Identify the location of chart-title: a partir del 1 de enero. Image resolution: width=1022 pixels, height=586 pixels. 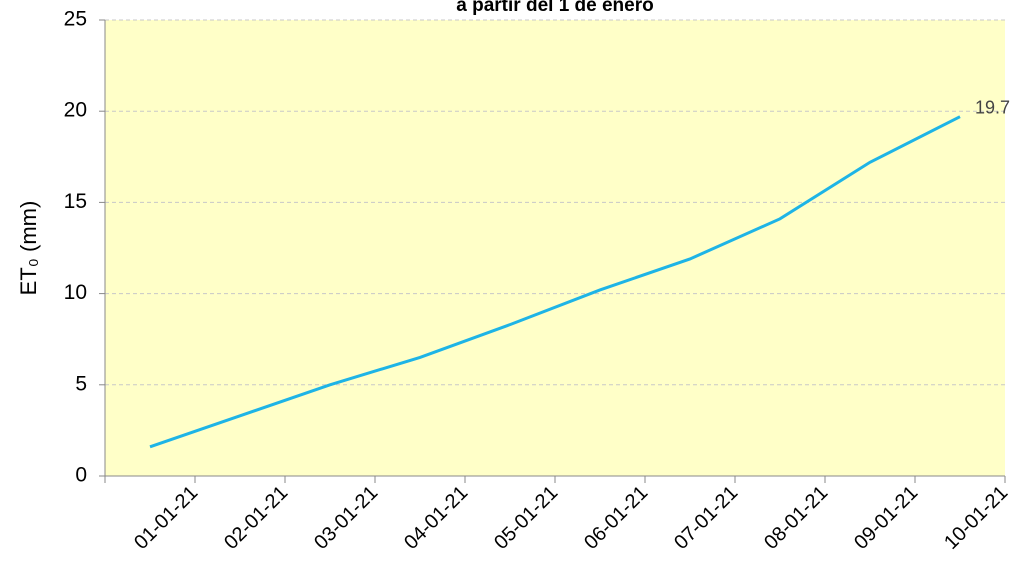
(554, 8).